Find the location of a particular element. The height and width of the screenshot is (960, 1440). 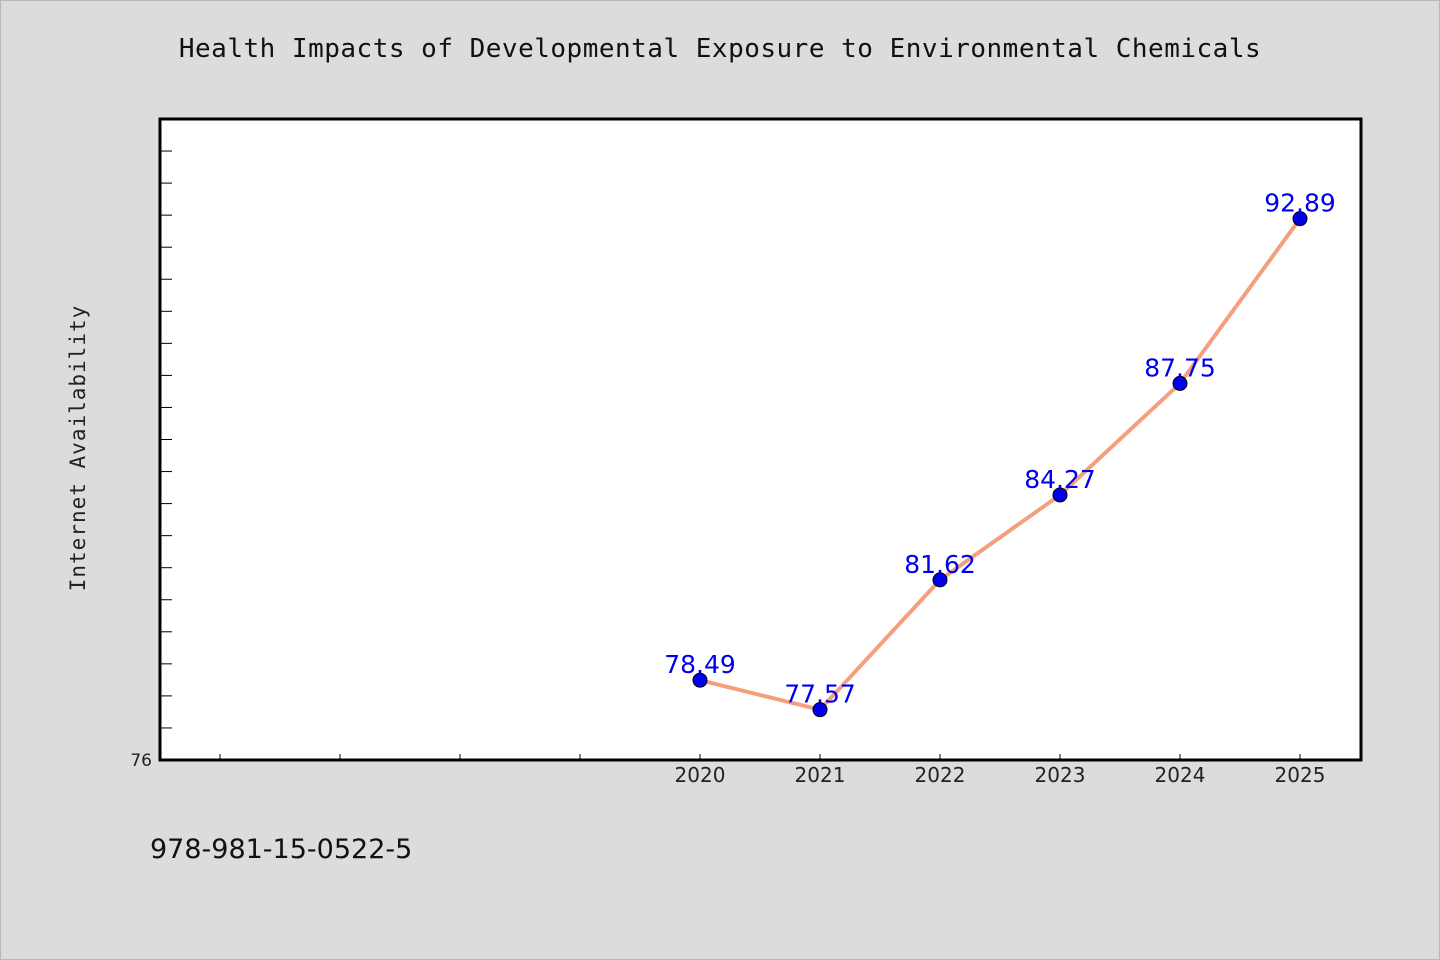

y-tick-label: 76 is located at coordinates (141, 761).